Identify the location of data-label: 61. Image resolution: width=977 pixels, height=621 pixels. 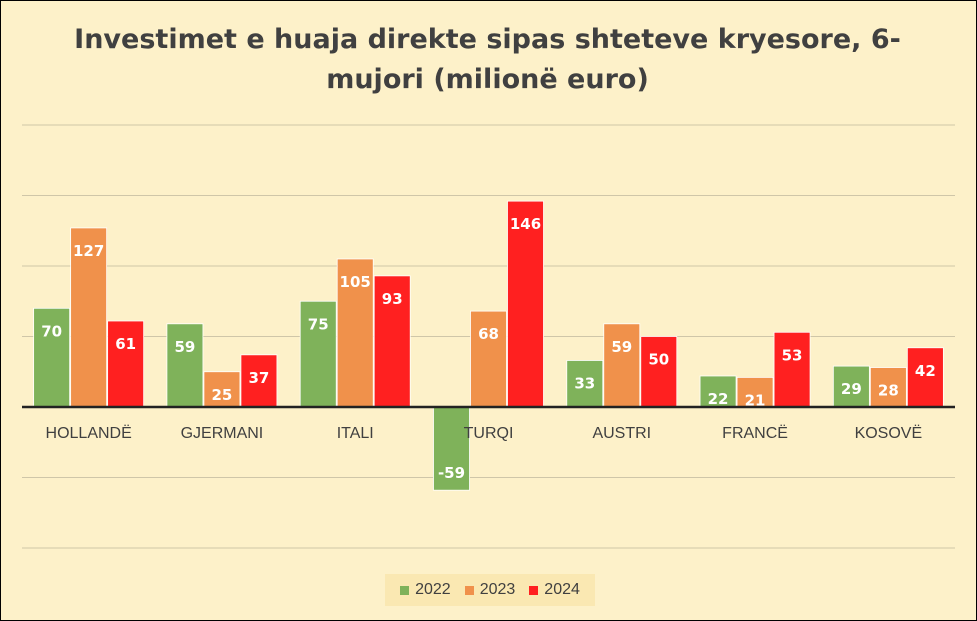
(125, 344).